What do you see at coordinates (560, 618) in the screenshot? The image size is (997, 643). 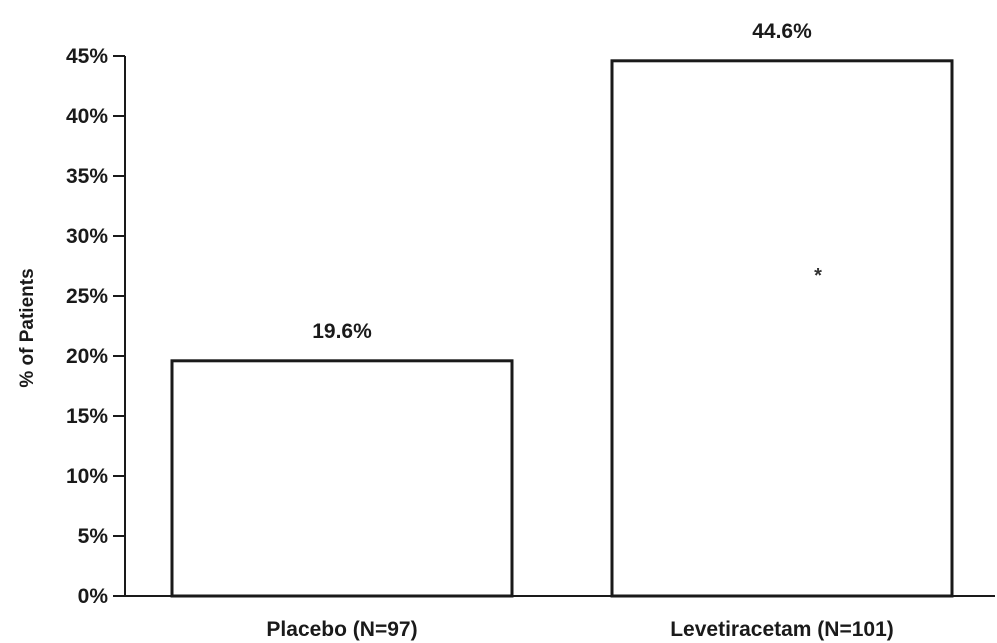 I see `x-axis: Placebo (N=97) Levetiracetam (N=101)` at bounding box center [560, 618].